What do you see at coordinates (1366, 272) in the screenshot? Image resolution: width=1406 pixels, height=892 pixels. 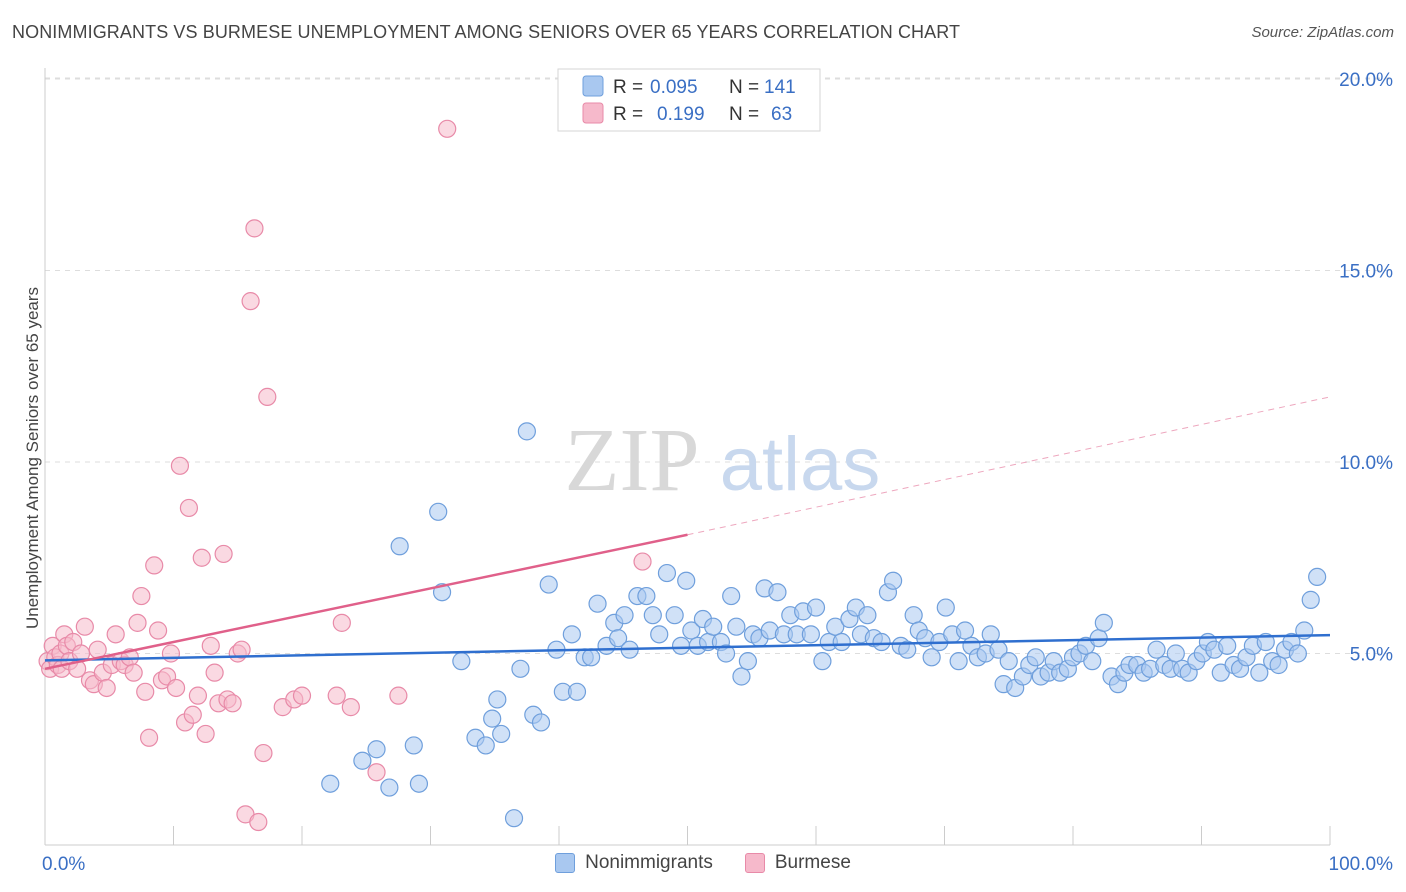 I see `y-tick-label: 15.0%` at bounding box center [1366, 272].